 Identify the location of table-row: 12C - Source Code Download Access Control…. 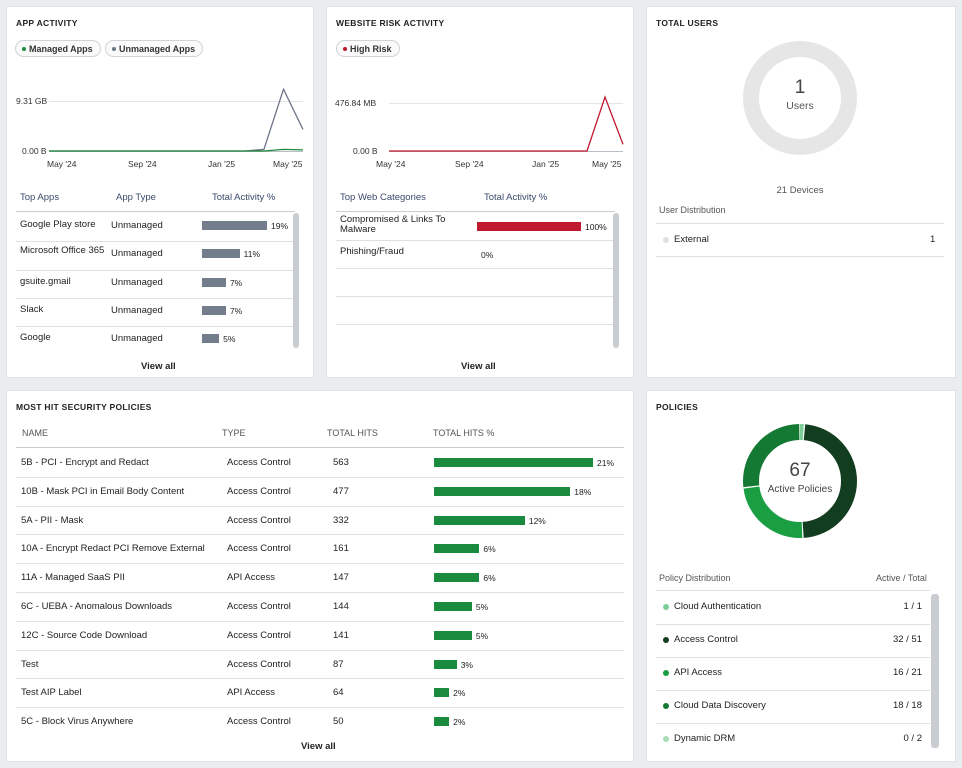
(320, 635).